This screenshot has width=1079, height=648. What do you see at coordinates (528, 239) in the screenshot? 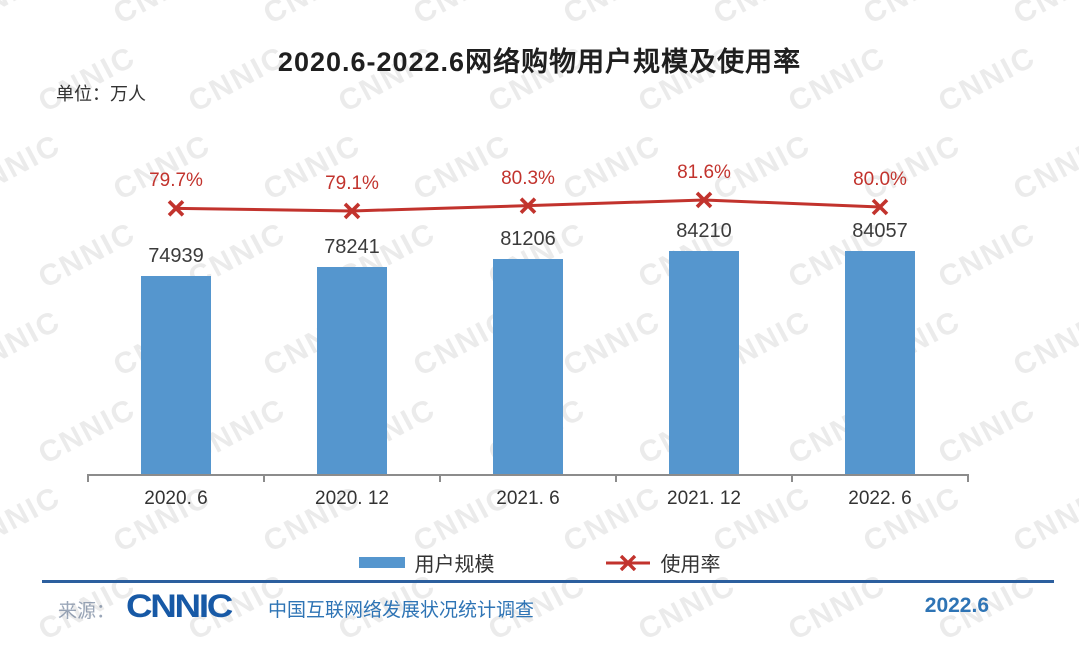
I see `bar-value-label: 81206` at bounding box center [528, 239].